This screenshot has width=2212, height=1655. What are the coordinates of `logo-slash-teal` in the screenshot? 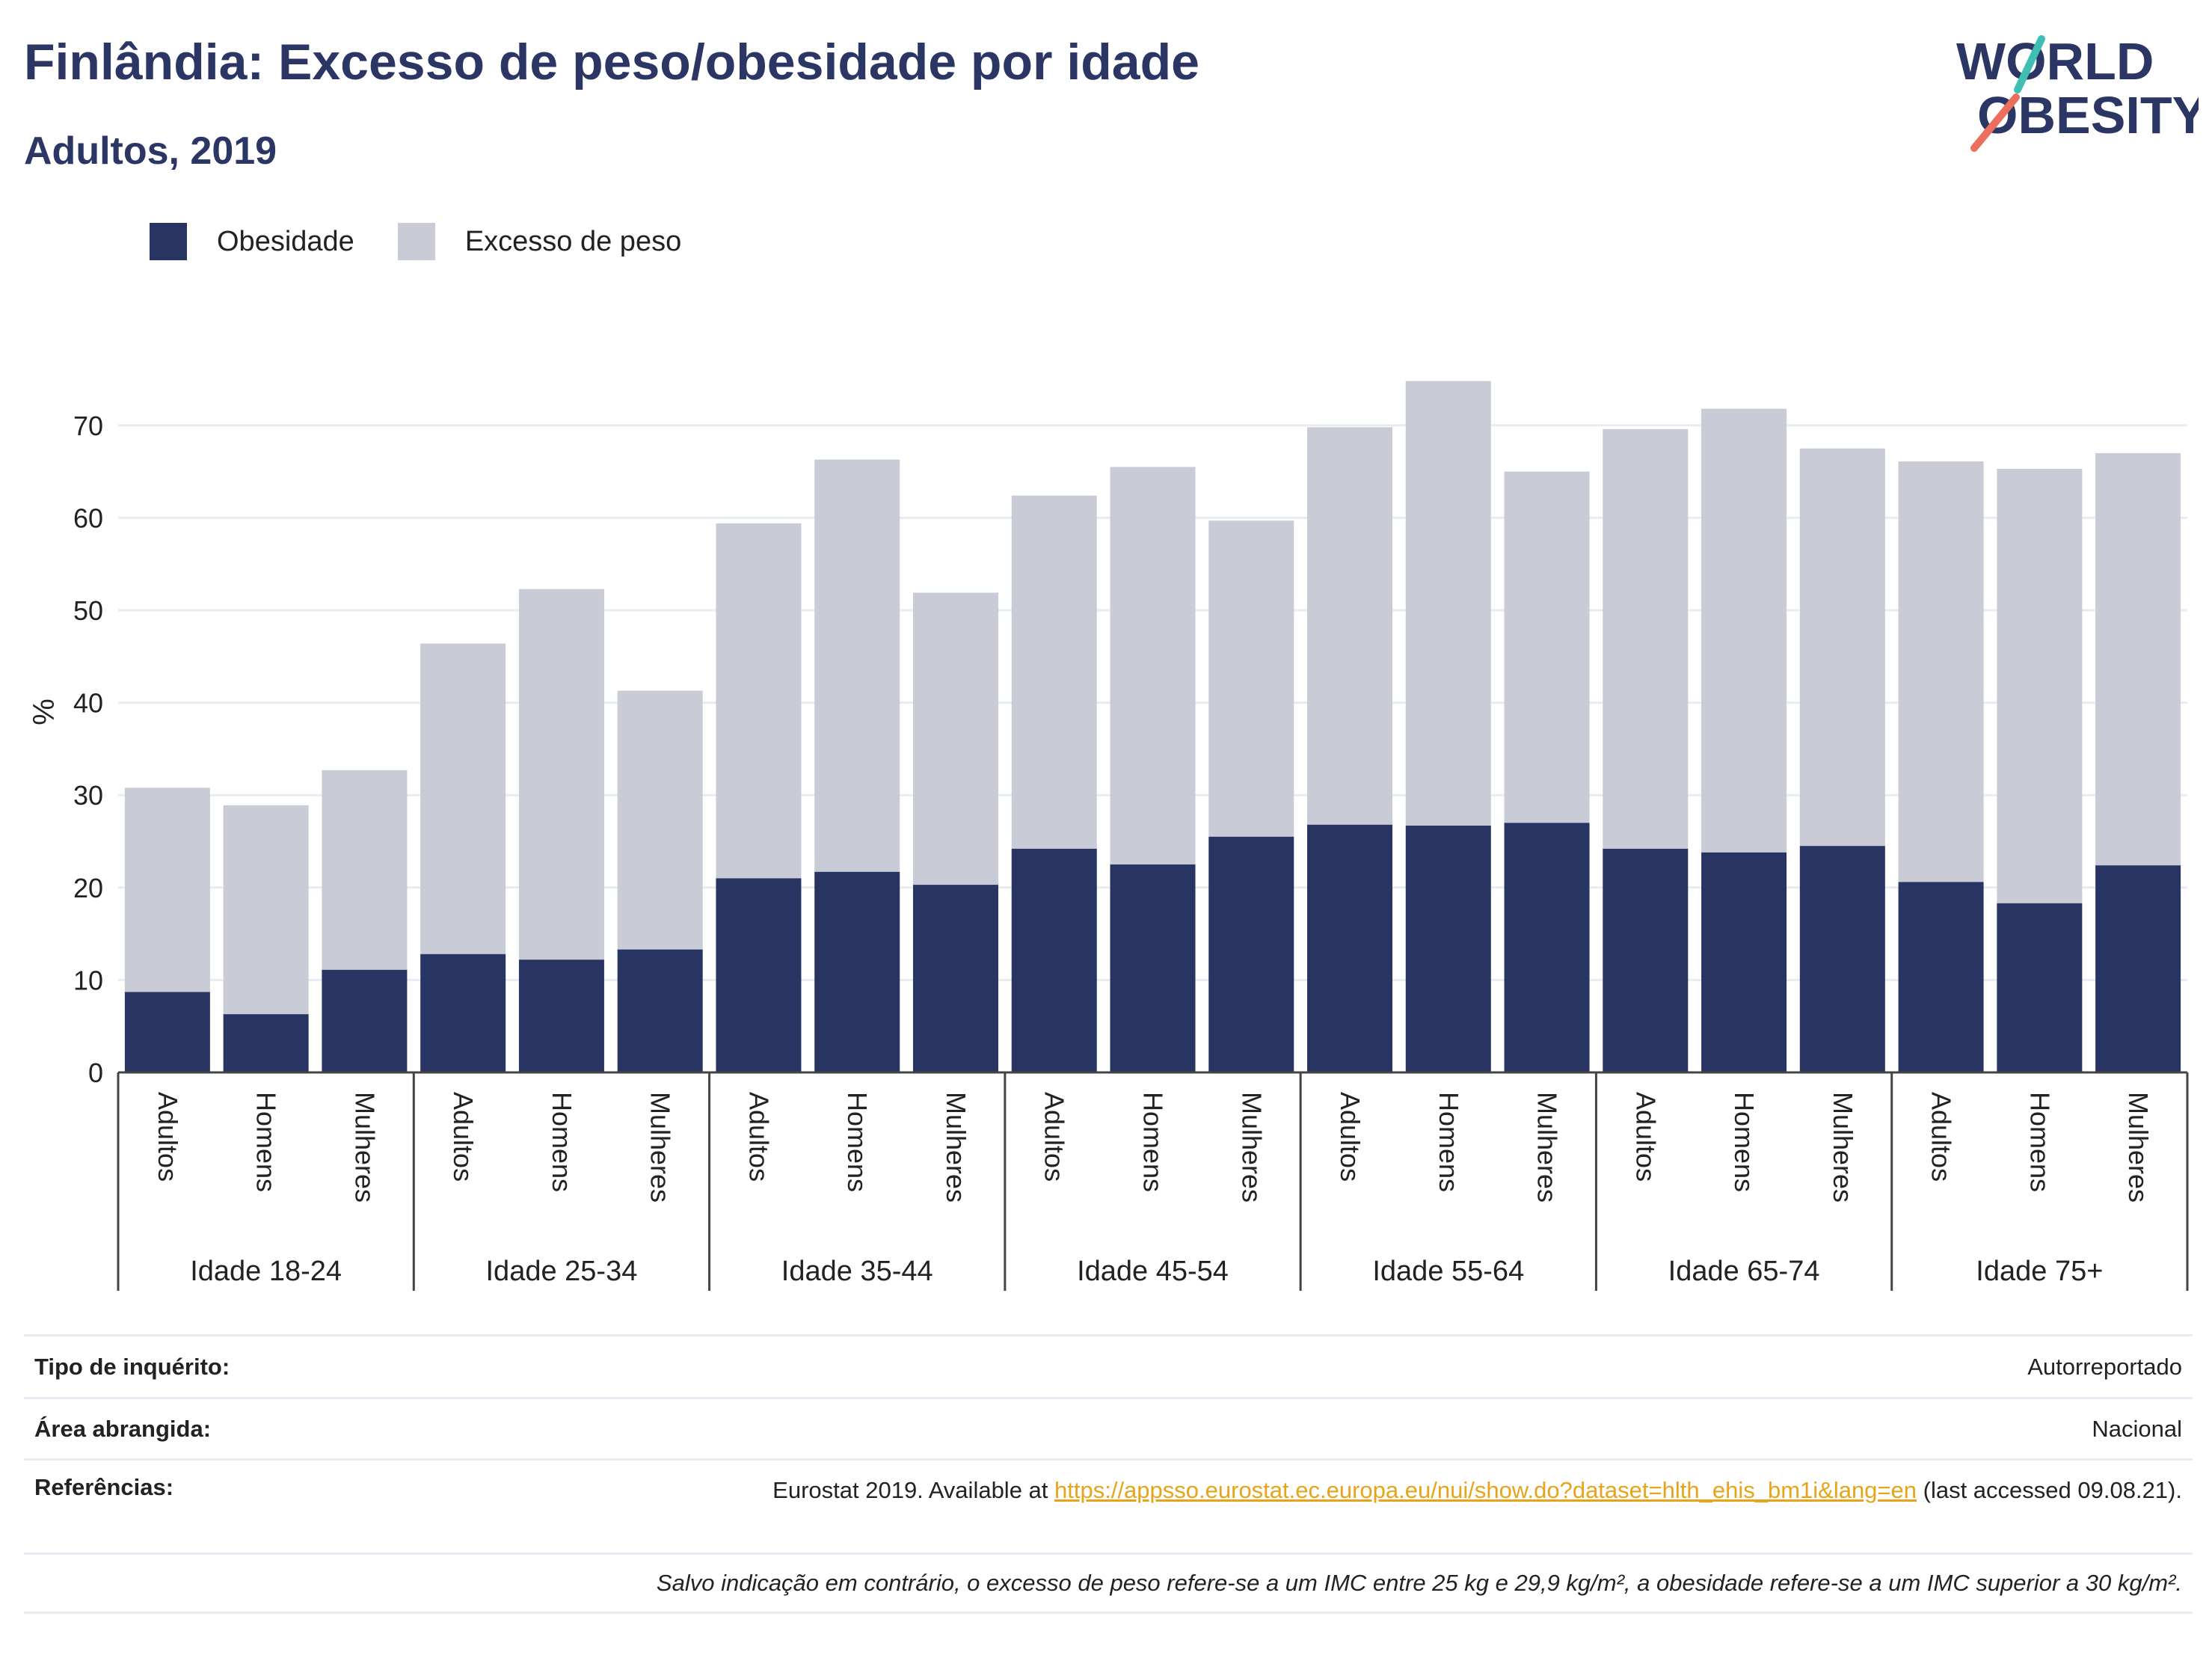 It's located at (2029, 64).